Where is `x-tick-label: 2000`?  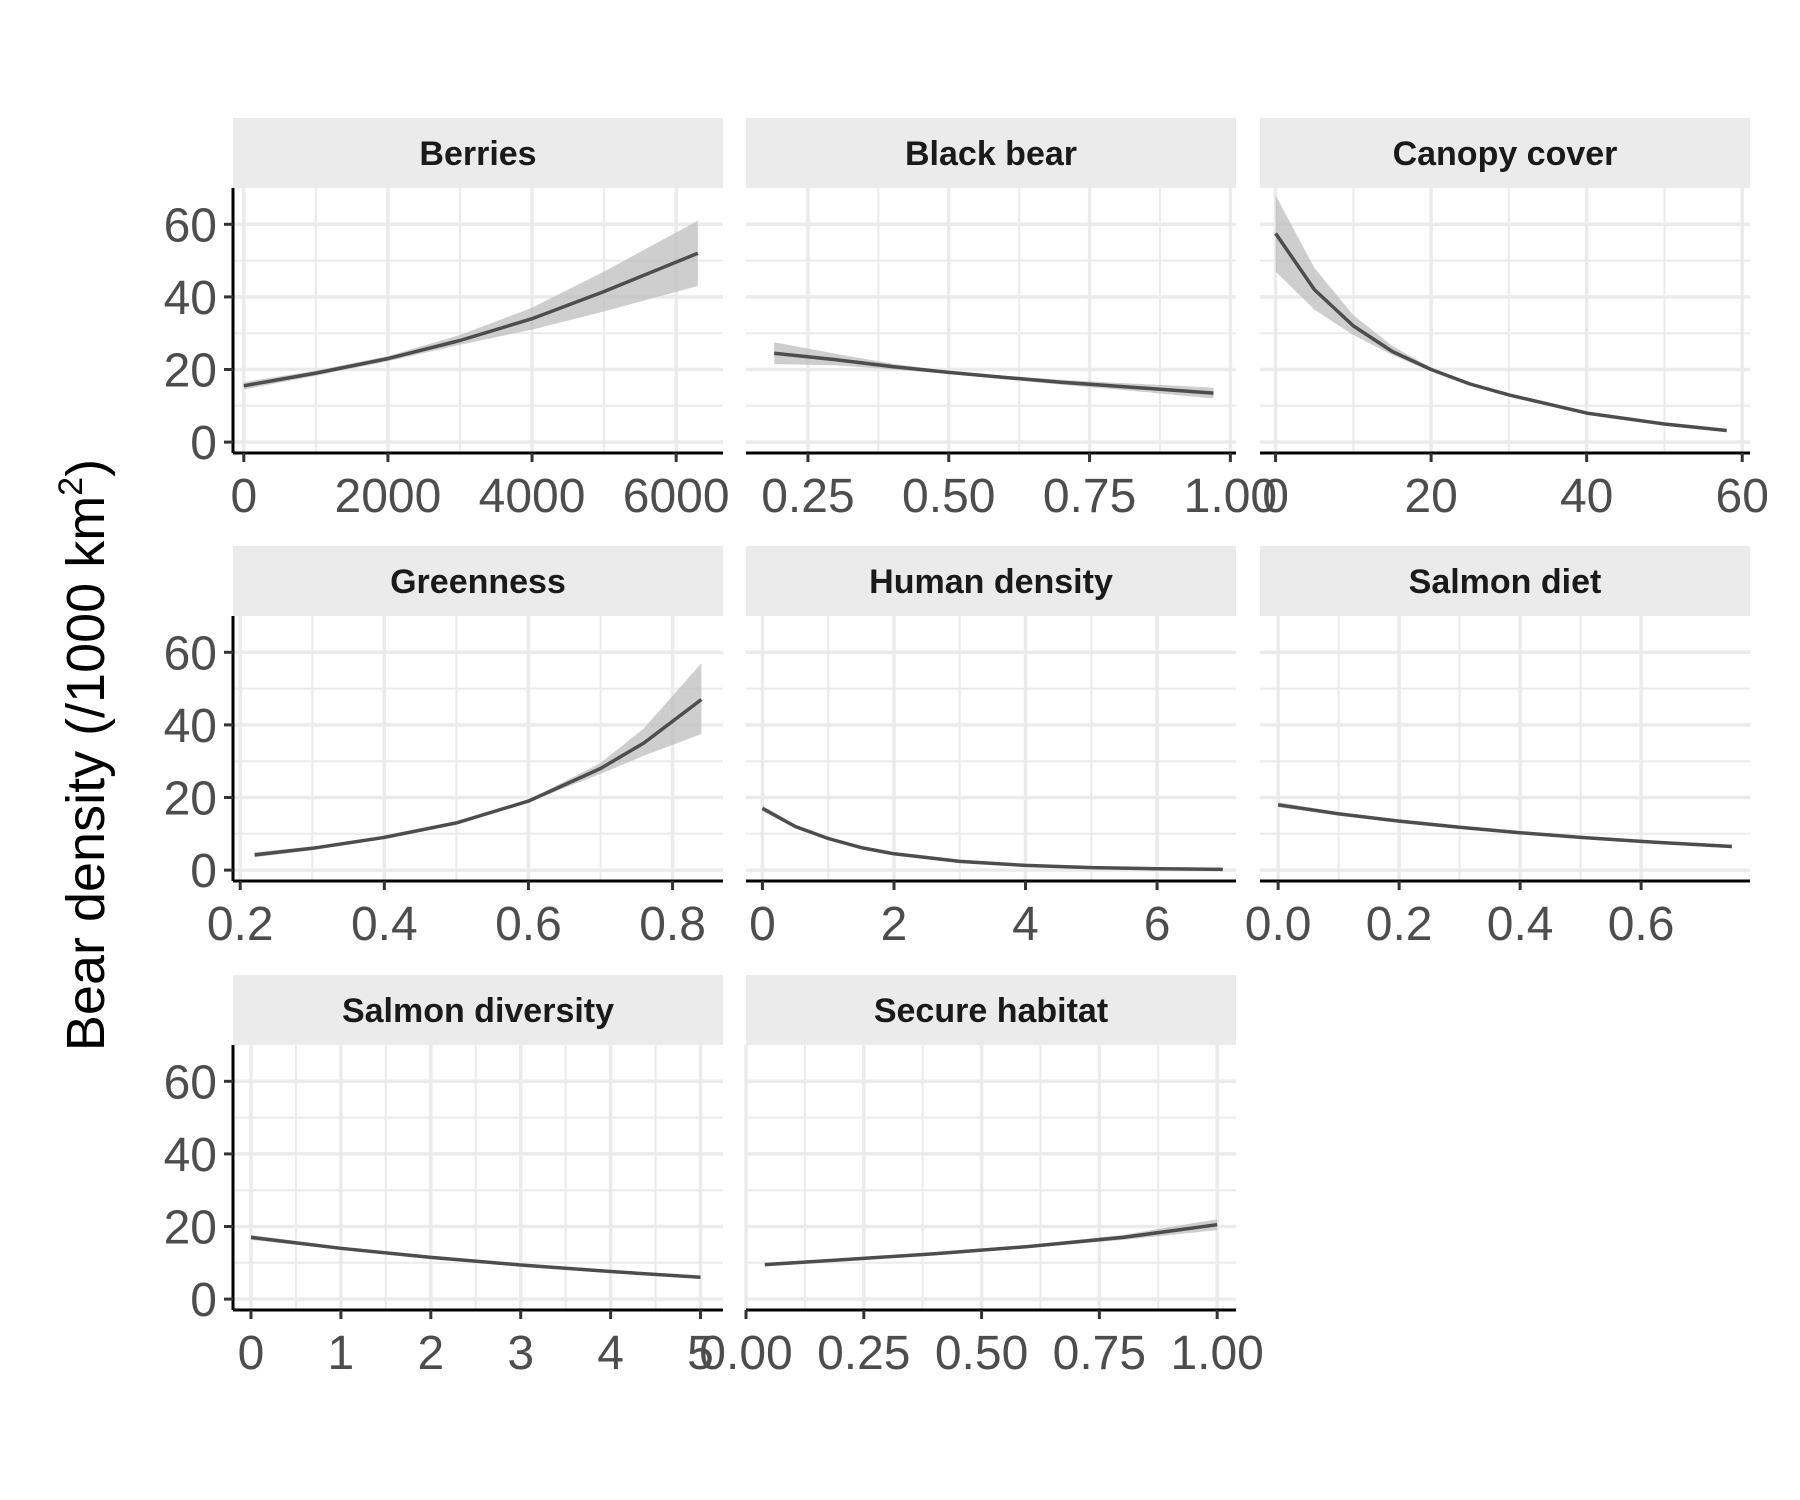 x-tick-label: 2000 is located at coordinates (388, 496).